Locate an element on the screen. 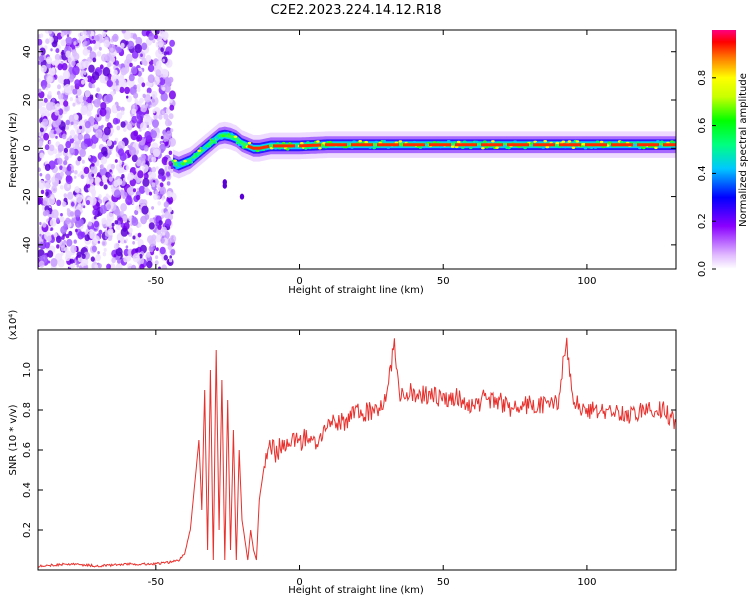 The image size is (750, 600). colorbar-tick-label: 0.8 is located at coordinates (702, 78).